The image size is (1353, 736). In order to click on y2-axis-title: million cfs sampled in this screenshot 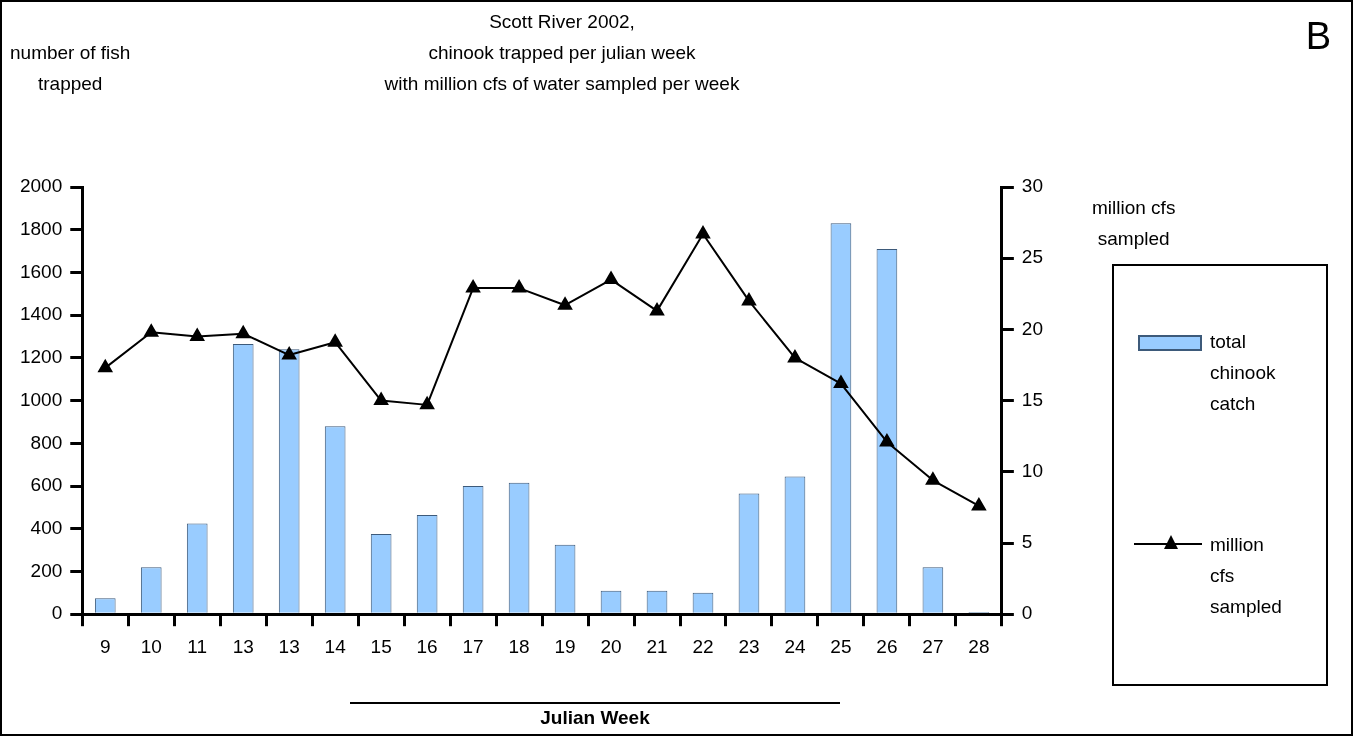, I will do `click(1134, 223)`.